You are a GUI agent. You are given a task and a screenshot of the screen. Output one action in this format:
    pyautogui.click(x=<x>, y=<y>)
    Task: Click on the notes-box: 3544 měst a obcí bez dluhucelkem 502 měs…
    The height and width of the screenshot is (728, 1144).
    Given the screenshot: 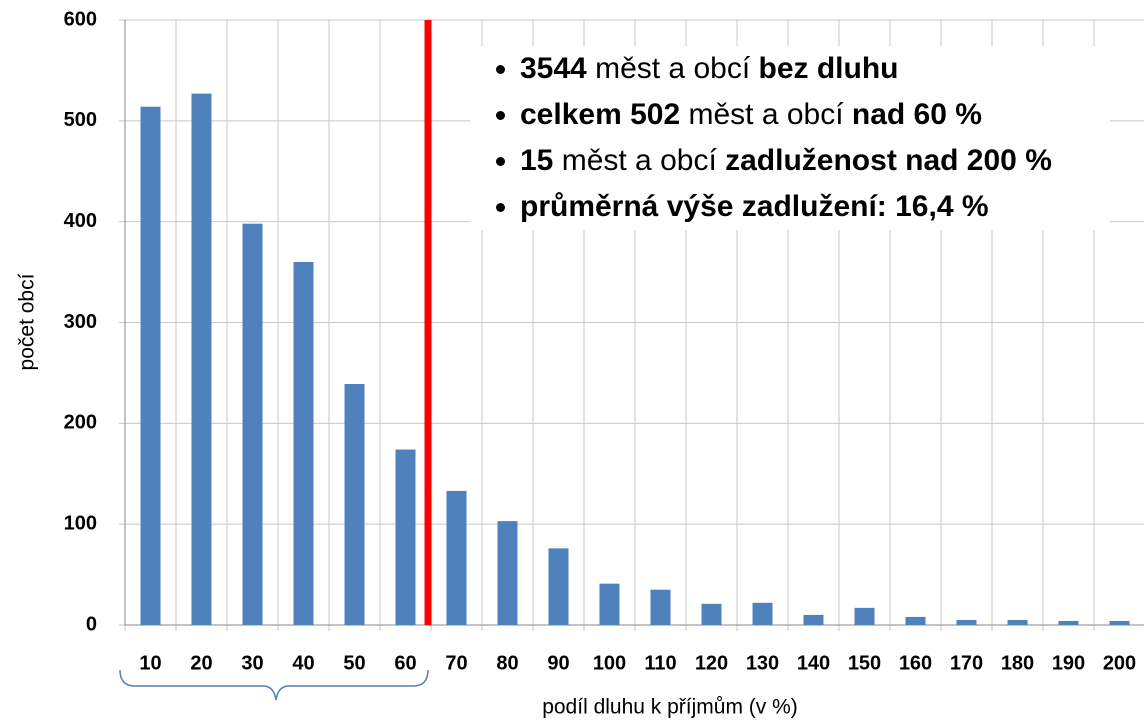 What is the action you would take?
    pyautogui.click(x=790, y=138)
    